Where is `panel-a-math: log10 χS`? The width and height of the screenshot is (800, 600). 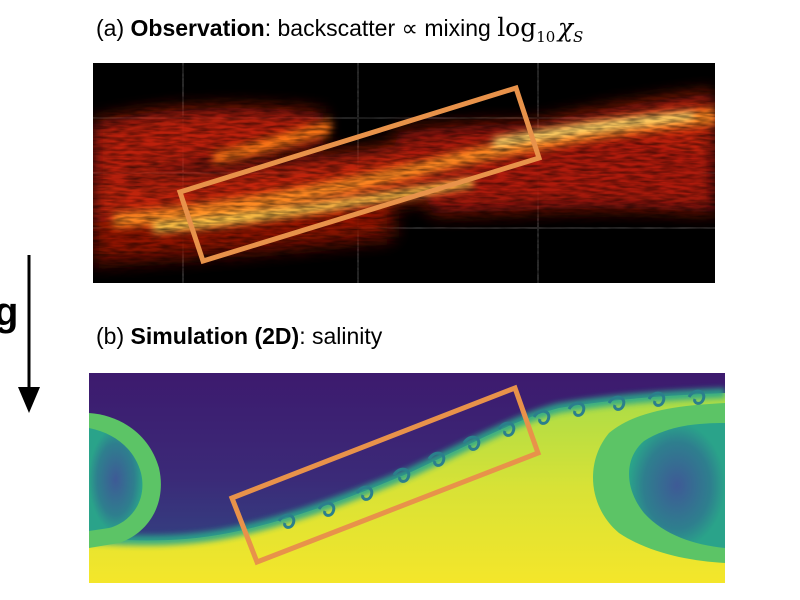
panel-a-math: log10 χS is located at coordinates (540, 29).